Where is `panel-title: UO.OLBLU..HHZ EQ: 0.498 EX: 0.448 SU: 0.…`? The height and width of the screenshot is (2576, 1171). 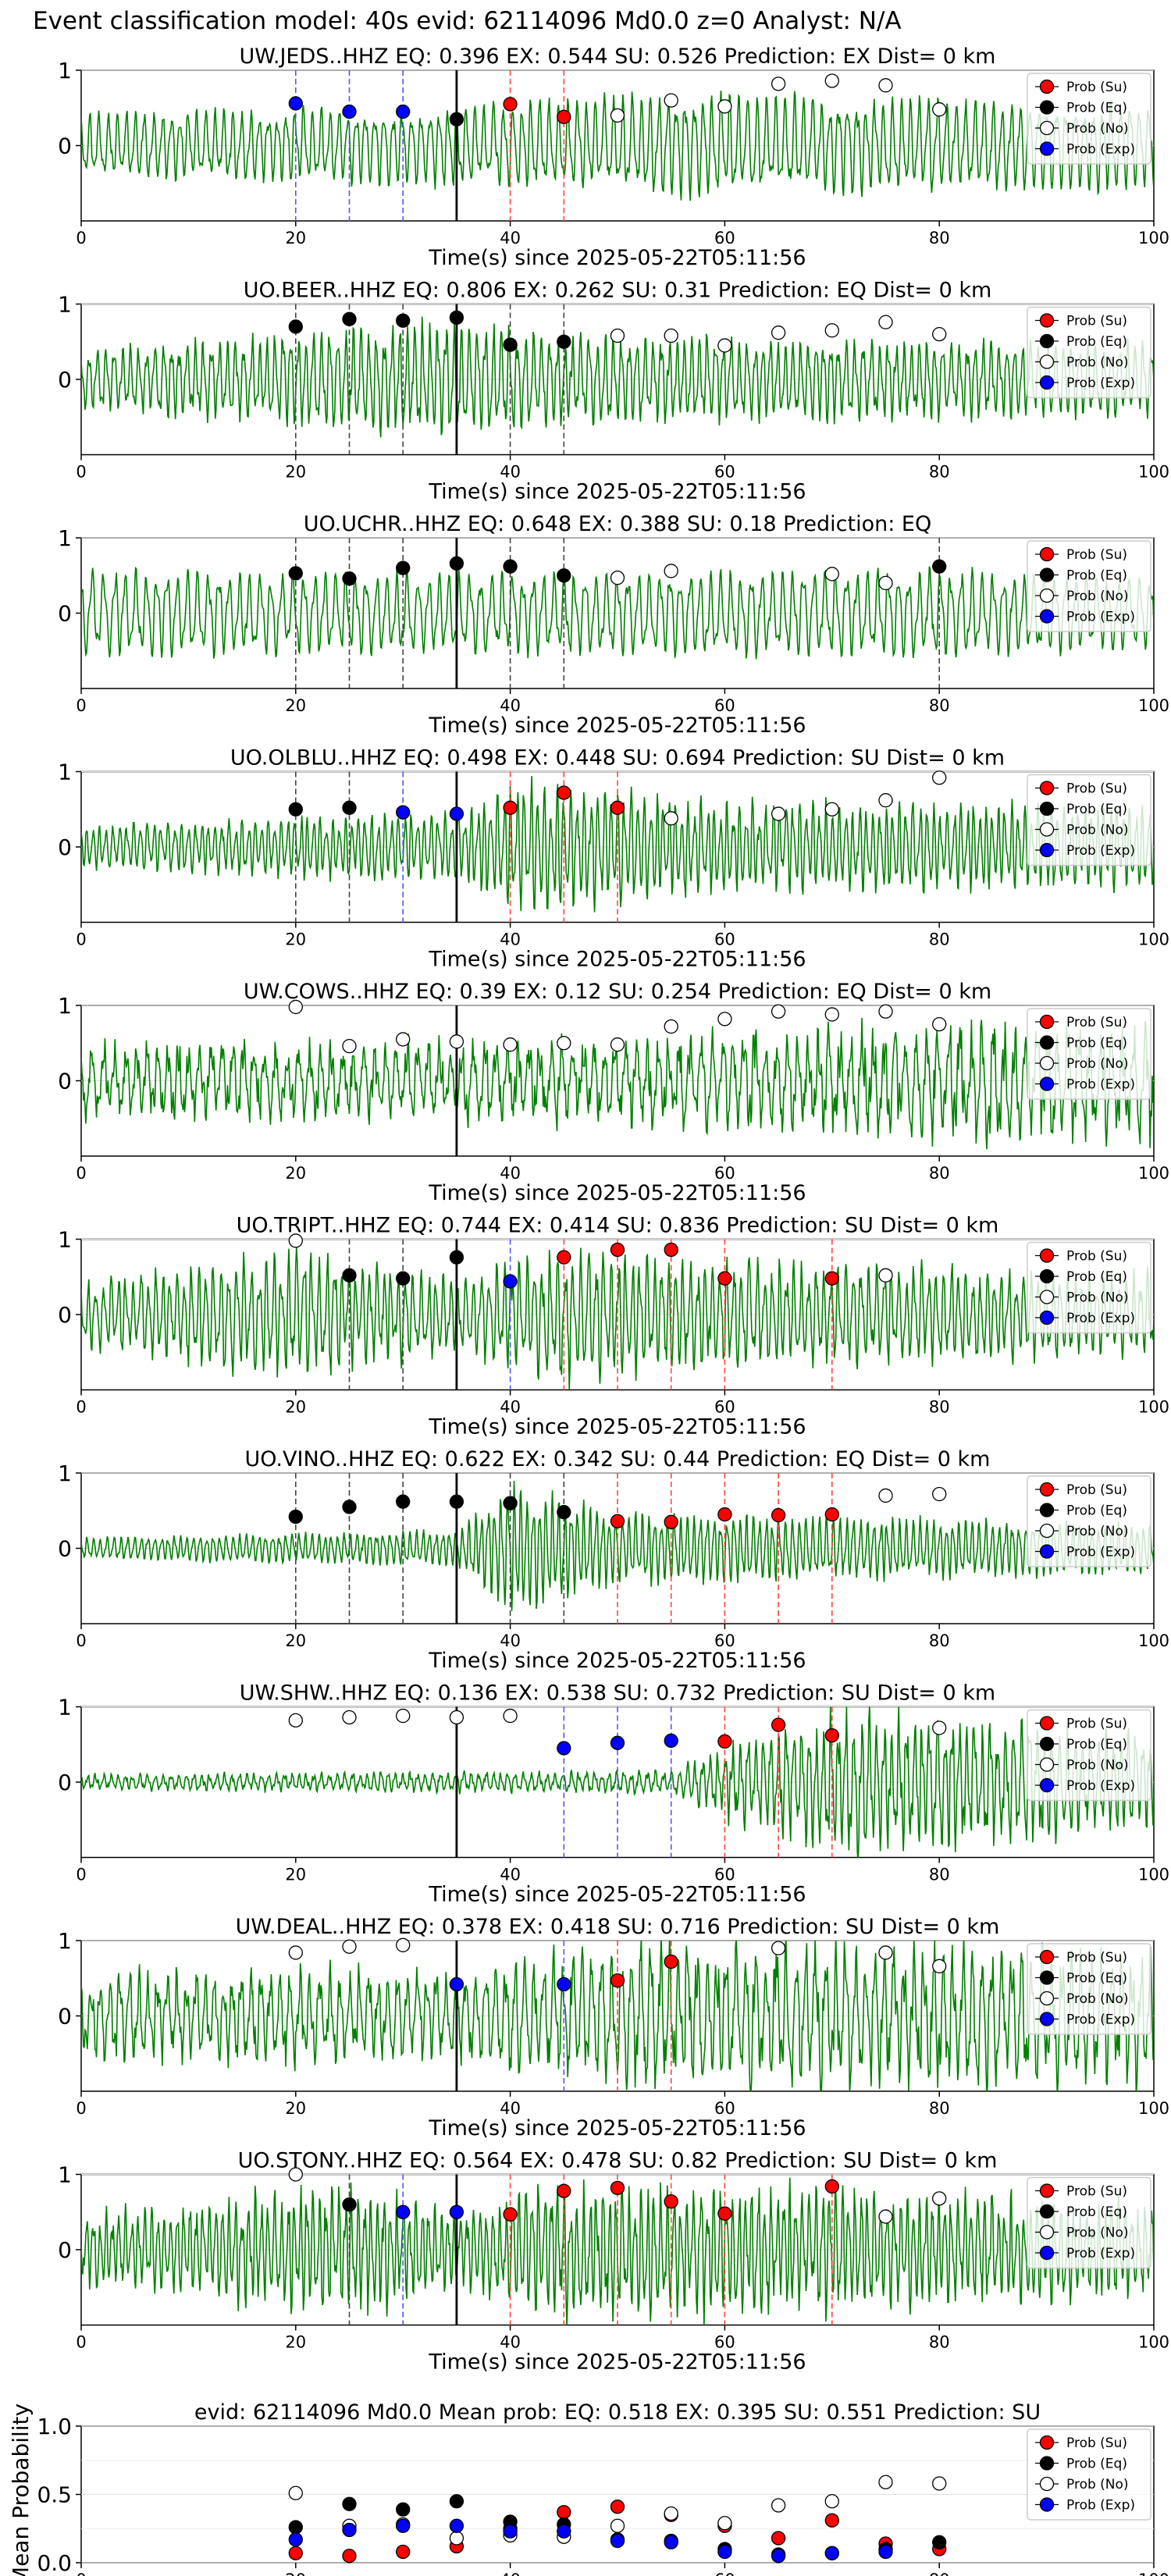
panel-title: UO.OLBLU..HHZ EQ: 0.498 EX: 0.448 SU: 0.… is located at coordinates (617, 758).